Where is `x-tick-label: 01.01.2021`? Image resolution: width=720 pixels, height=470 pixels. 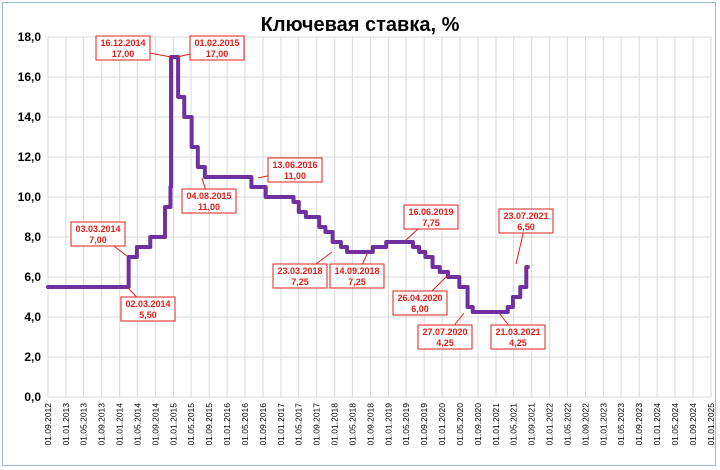
x-tick-label: 01.01.2021 is located at coordinates (496, 424).